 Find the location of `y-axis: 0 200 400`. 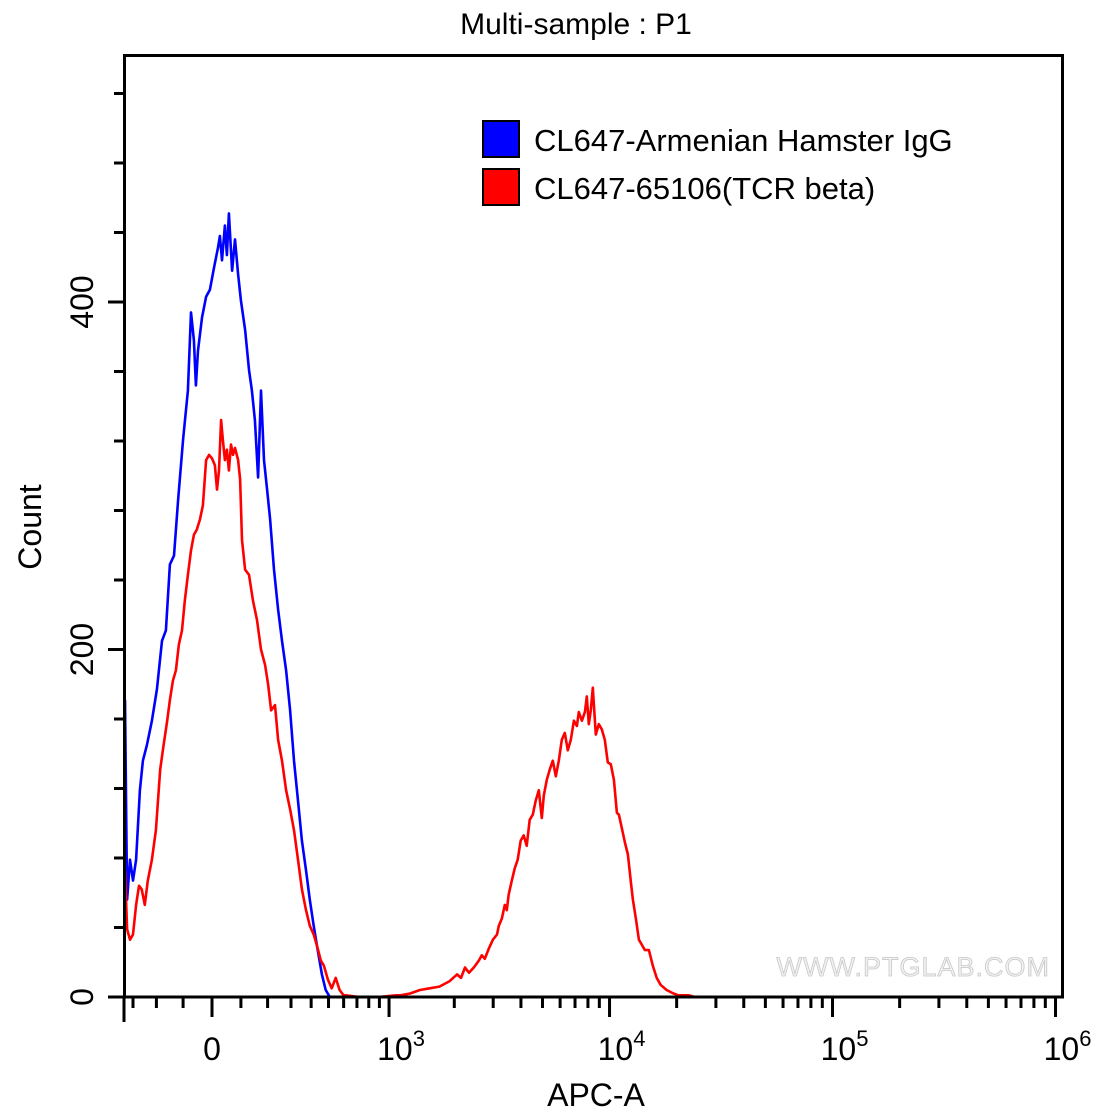

y-axis: 0 200 400 is located at coordinates (94, 549).